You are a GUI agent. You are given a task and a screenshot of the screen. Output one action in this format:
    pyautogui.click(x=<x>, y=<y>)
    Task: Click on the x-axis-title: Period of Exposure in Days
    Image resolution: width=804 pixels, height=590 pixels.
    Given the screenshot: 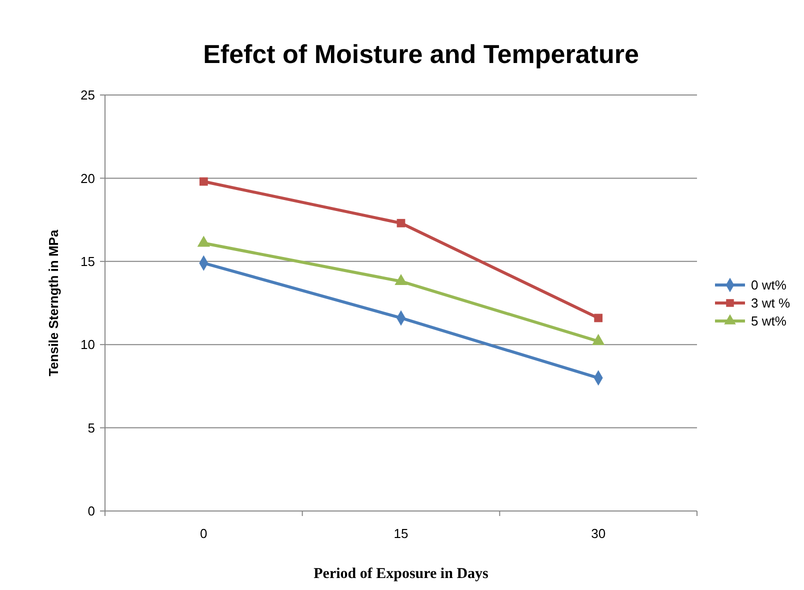 What is the action you would take?
    pyautogui.click(x=401, y=574)
    